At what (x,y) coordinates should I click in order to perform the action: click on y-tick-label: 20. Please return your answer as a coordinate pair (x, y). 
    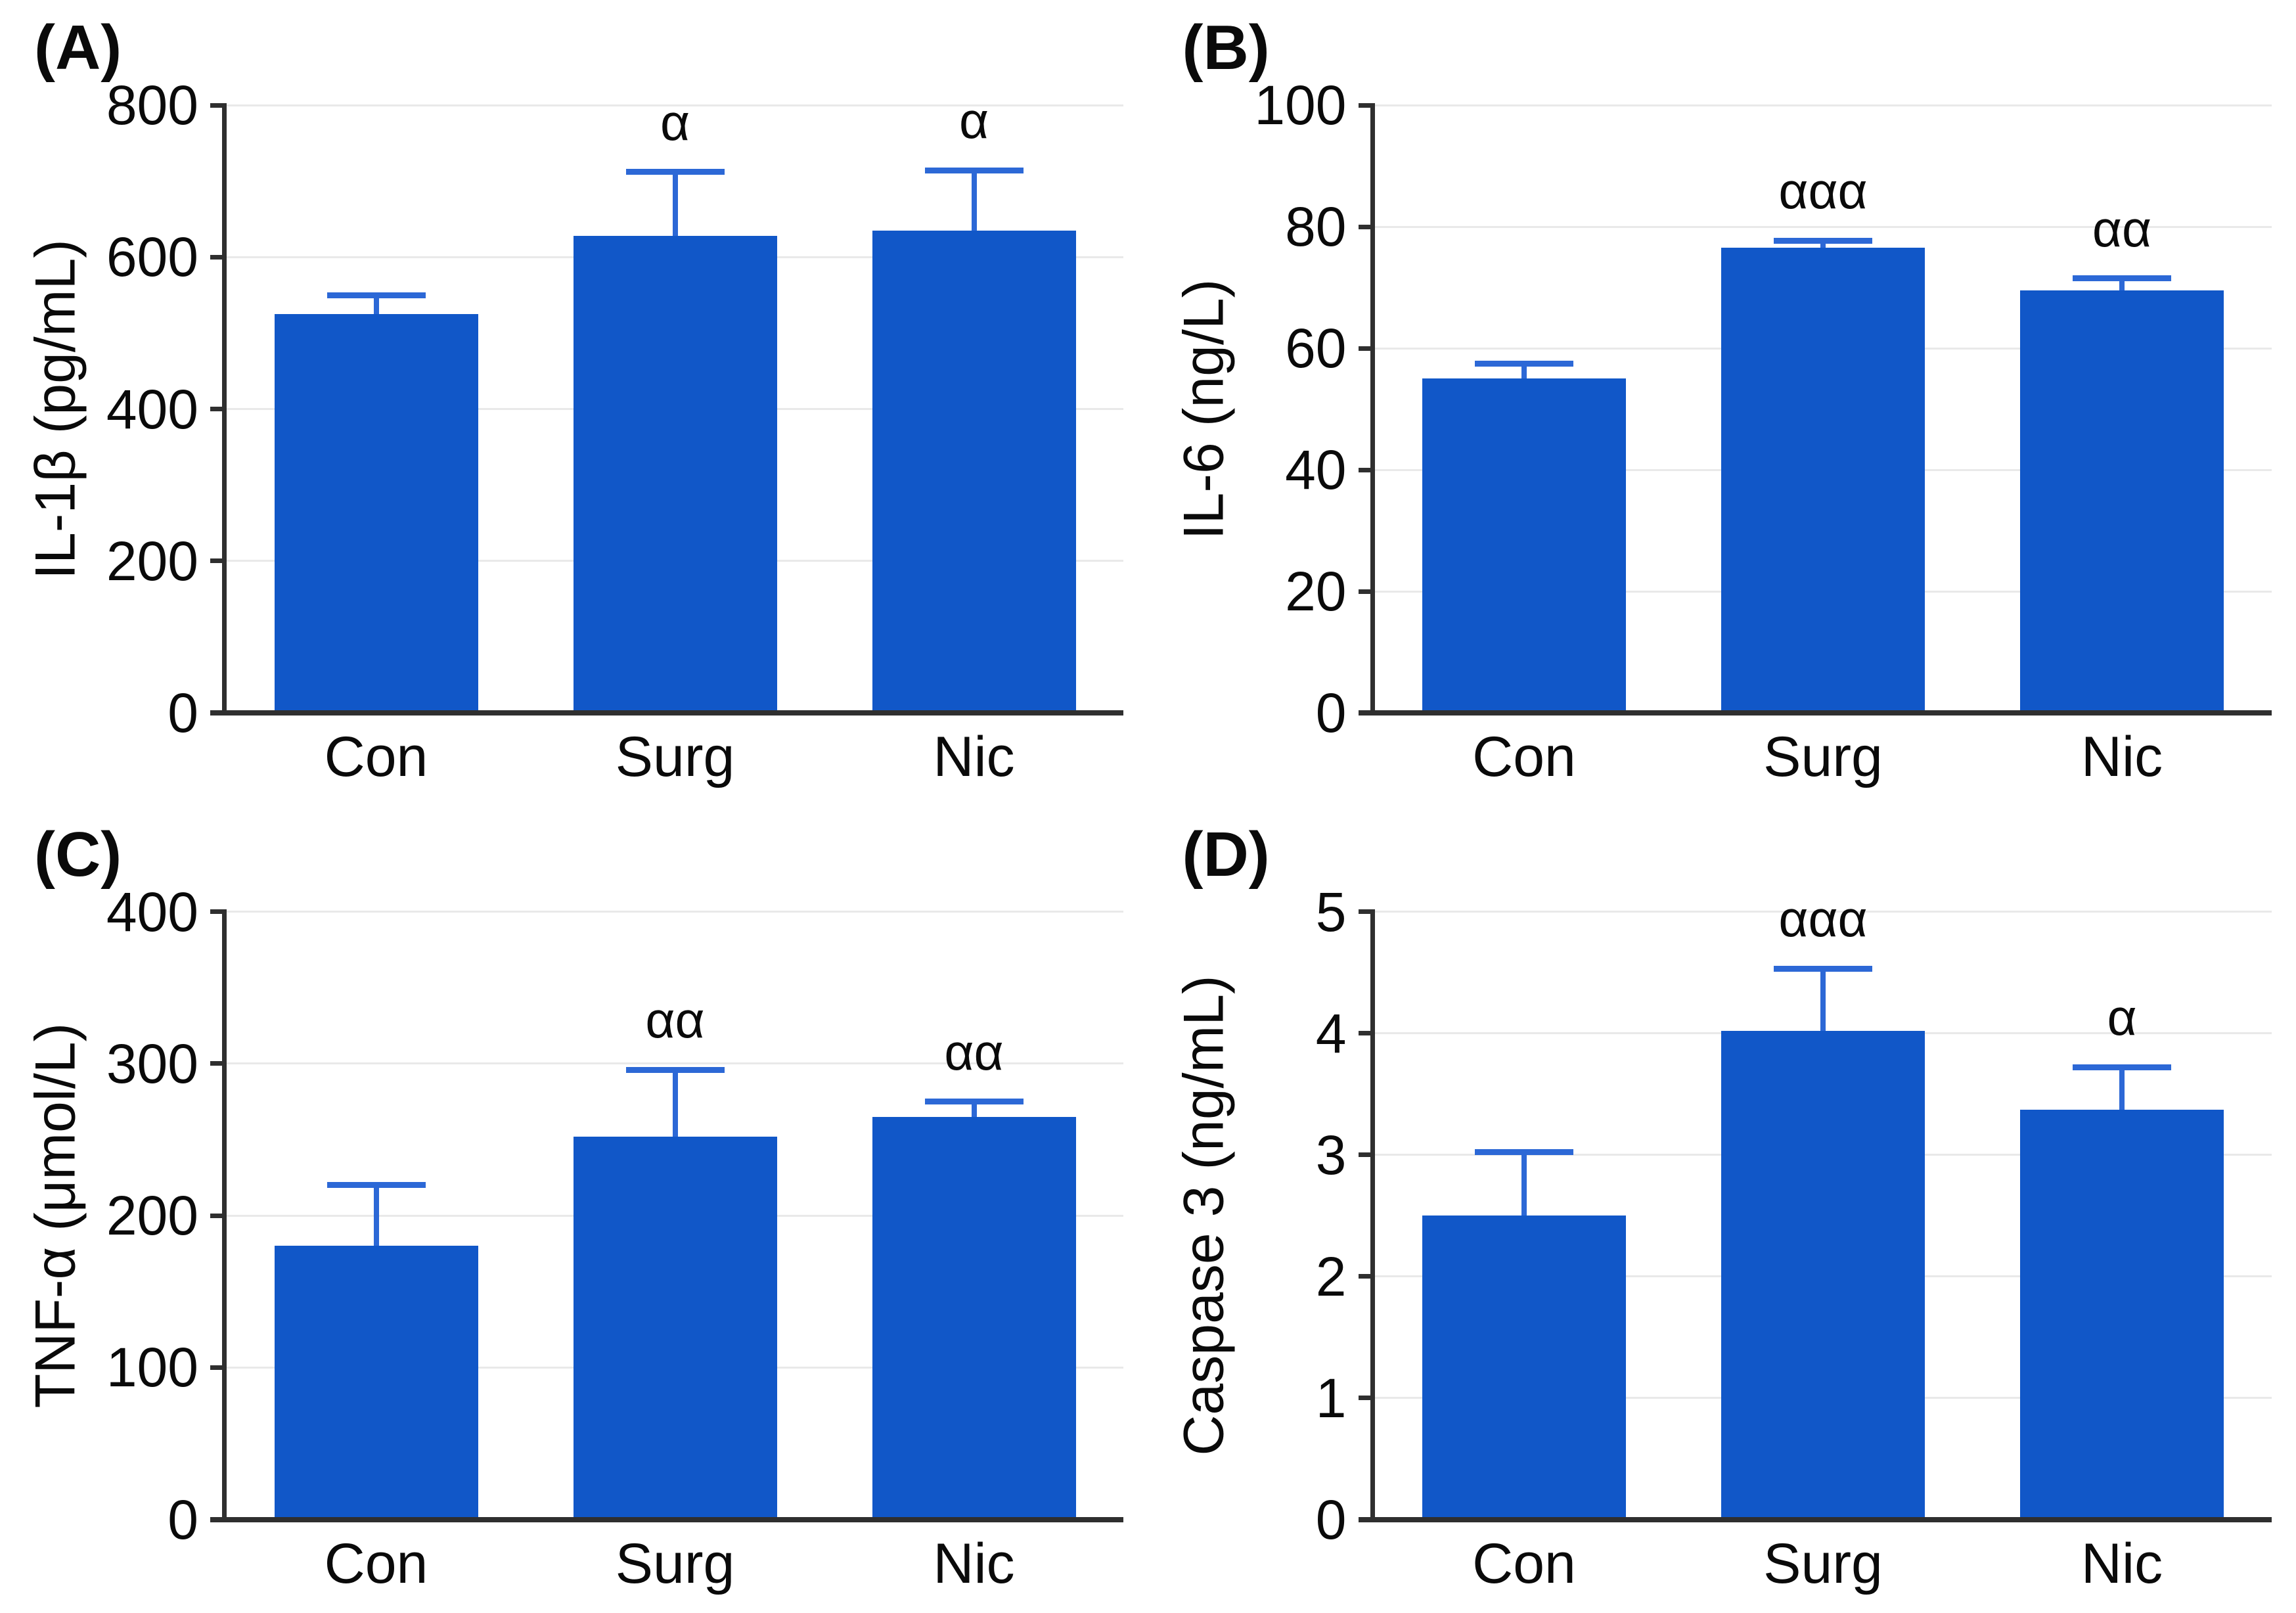
    Looking at the image, I should click on (1316, 591).